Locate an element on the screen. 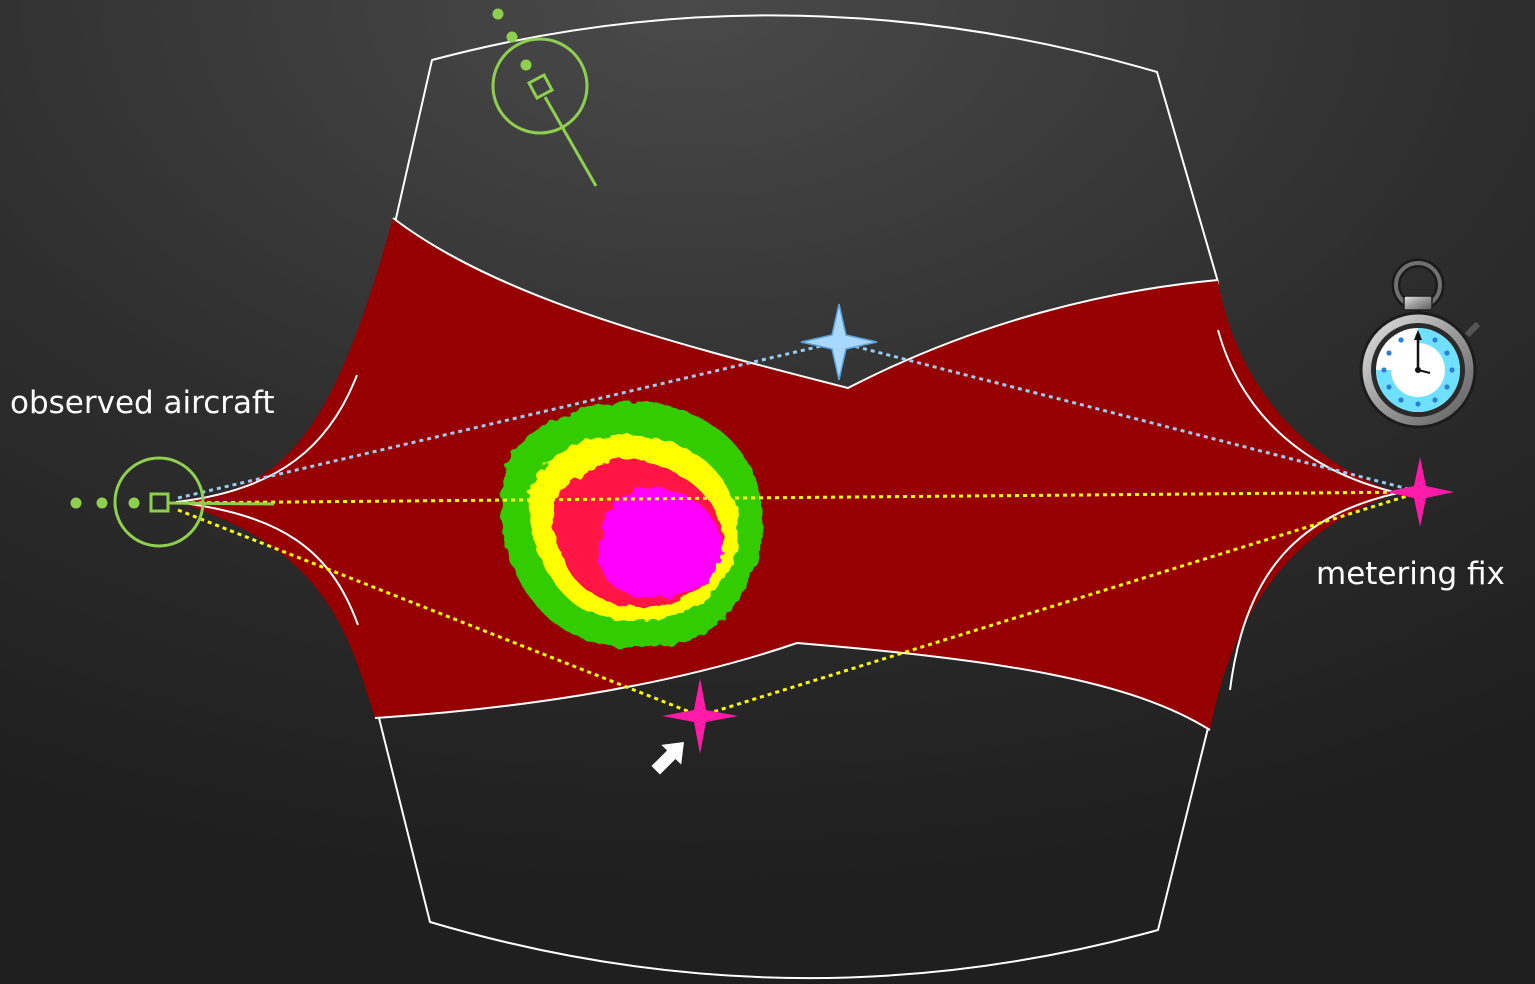  stopwatch-icon is located at coordinates (1420, 343).